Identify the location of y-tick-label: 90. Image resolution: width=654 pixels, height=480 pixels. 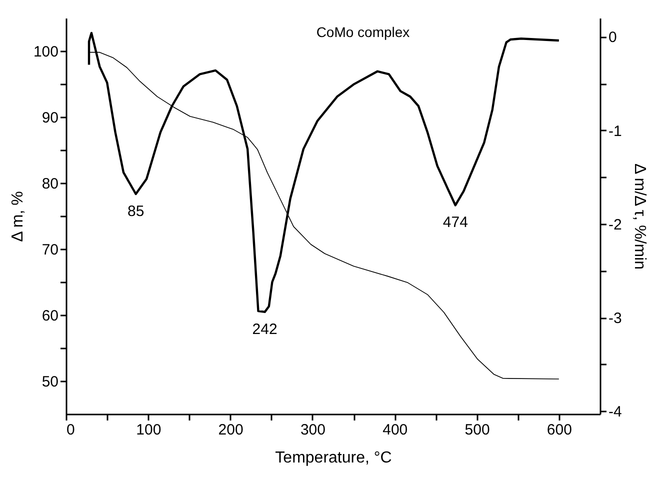
(50, 118).